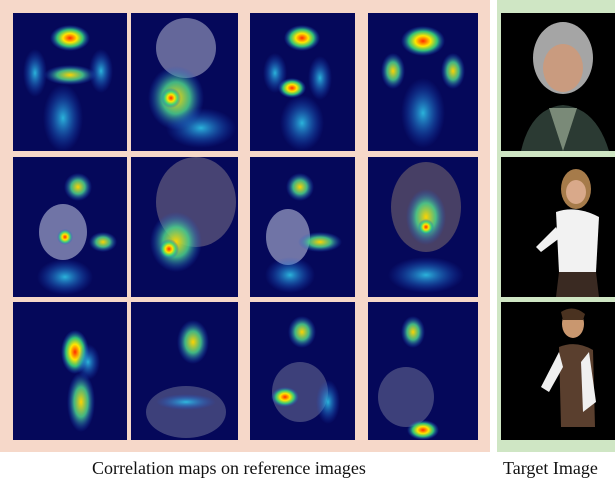 This screenshot has width=615, height=483. What do you see at coordinates (302, 227) in the screenshot?
I see `heatmap-r2c3` at bounding box center [302, 227].